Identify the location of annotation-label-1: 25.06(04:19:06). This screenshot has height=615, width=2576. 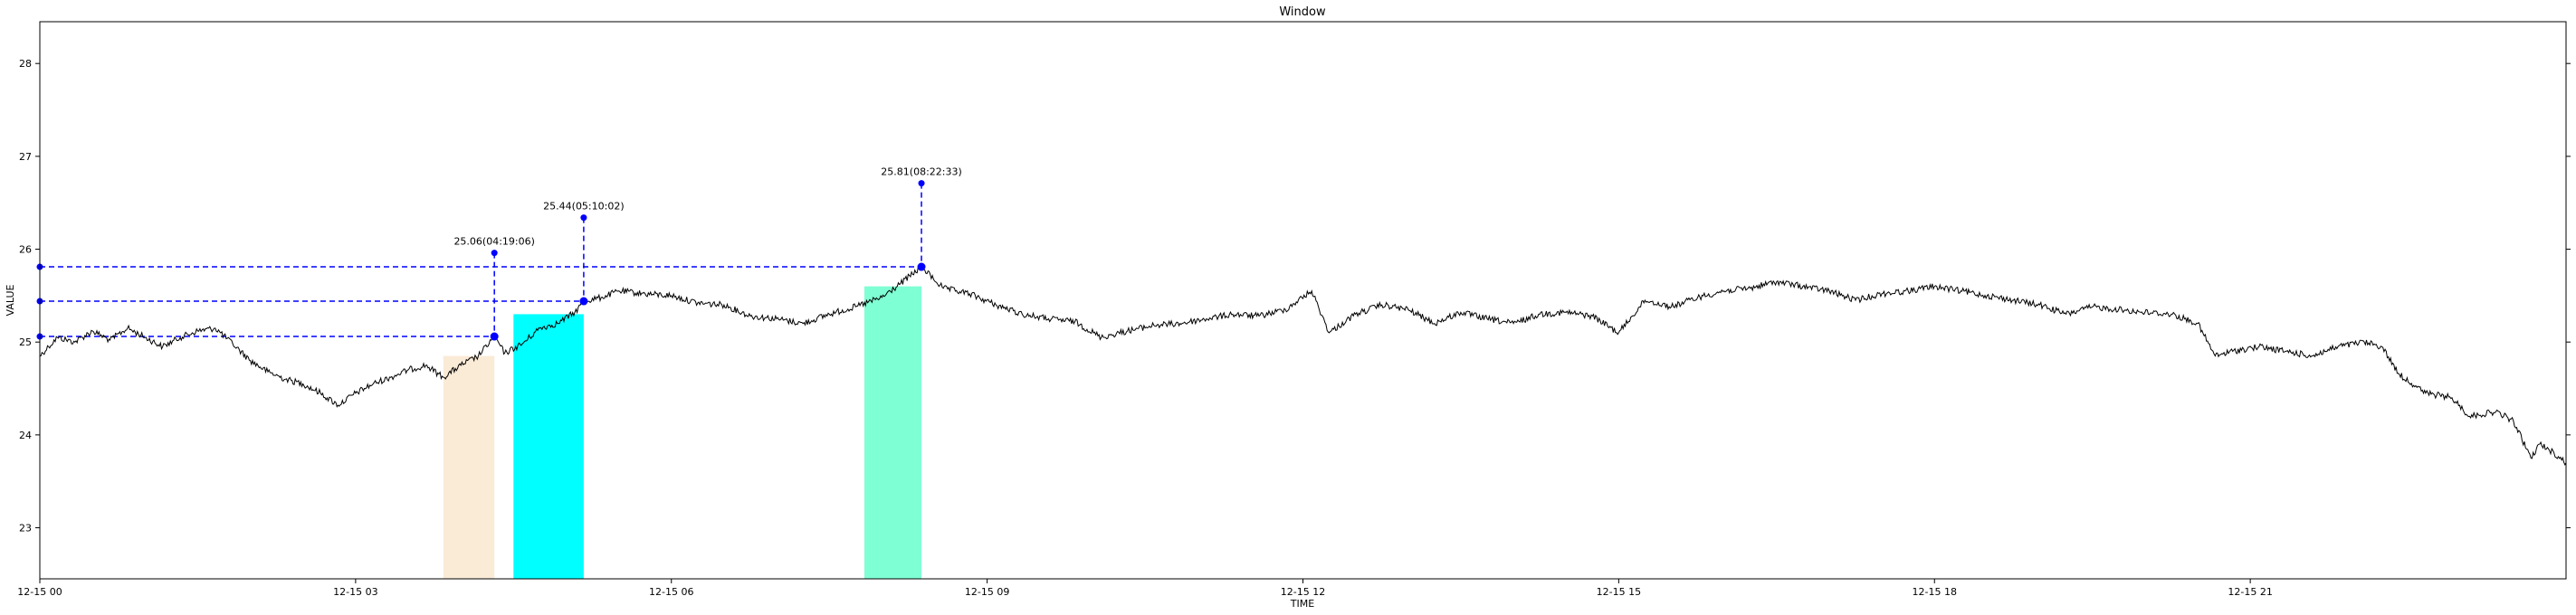
(493, 242).